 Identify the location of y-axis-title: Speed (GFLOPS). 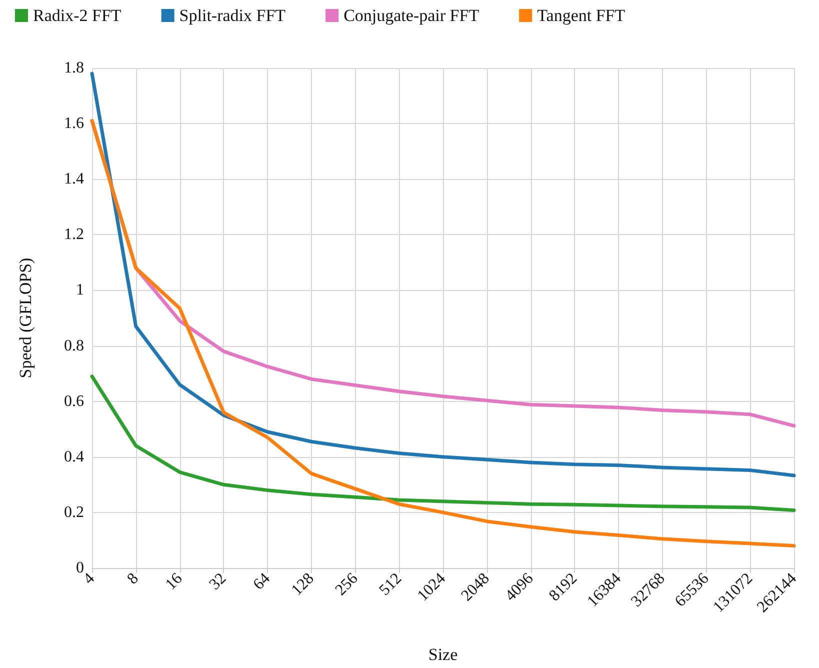
(25, 318).